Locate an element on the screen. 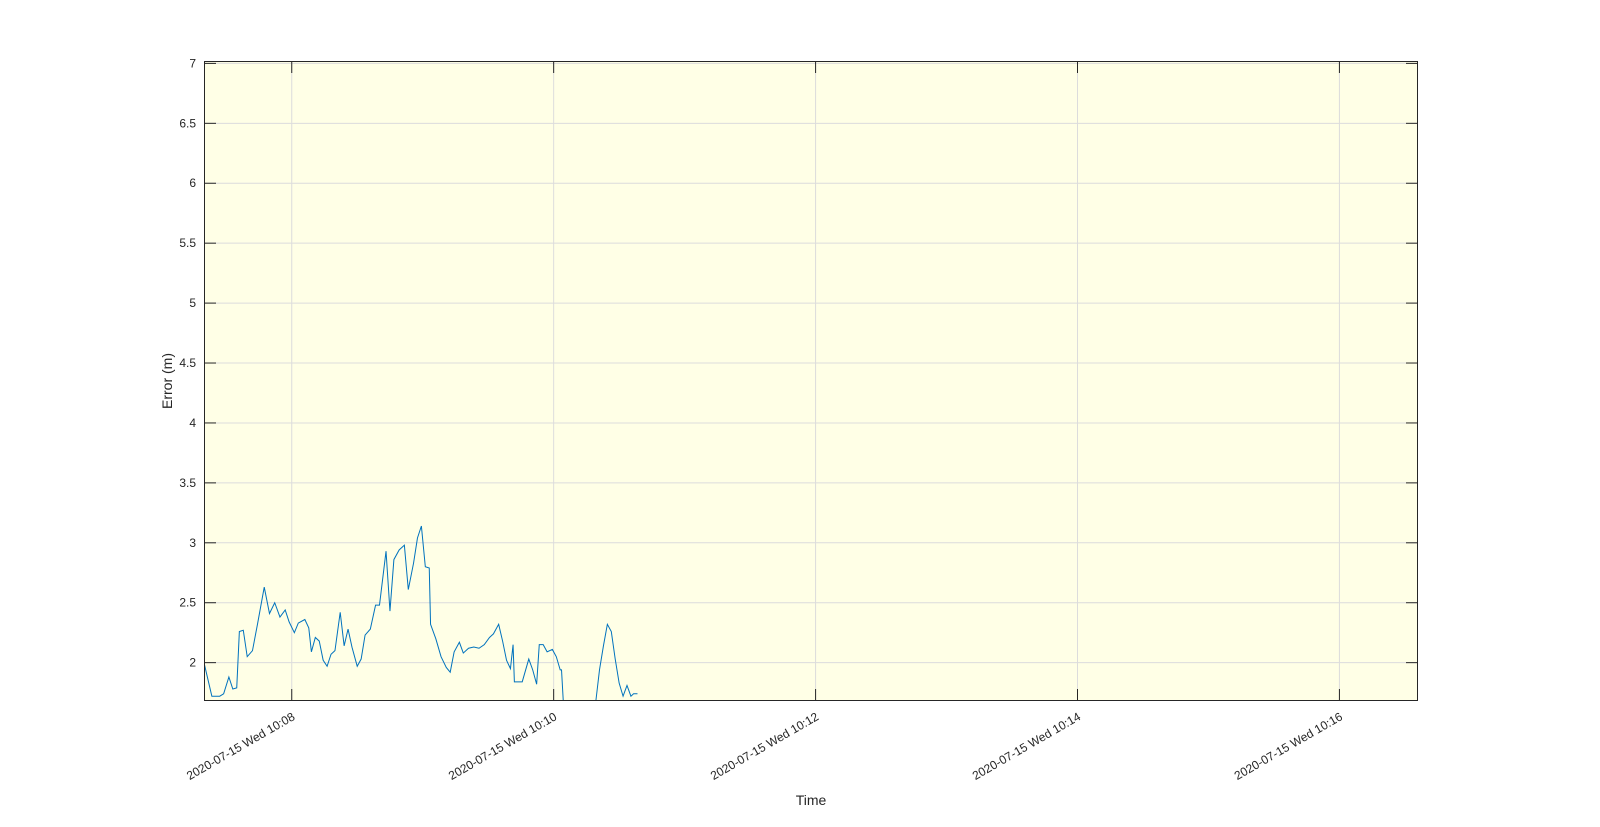 Image resolution: width=1600 pixels, height=827 pixels. y-tick-label: 5.5 is located at coordinates (187, 243).